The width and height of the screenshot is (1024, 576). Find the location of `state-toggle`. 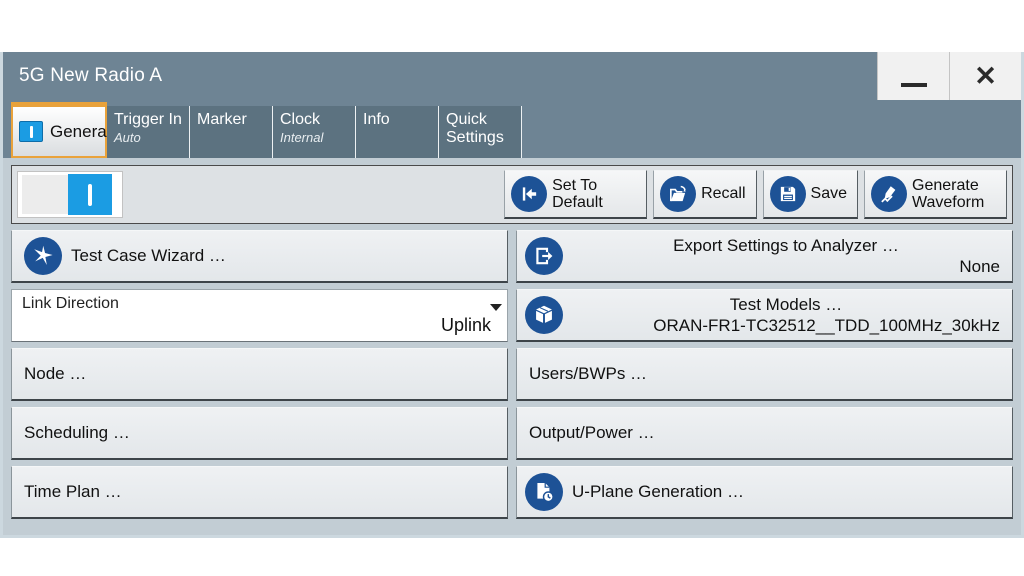

state-toggle is located at coordinates (70, 194).